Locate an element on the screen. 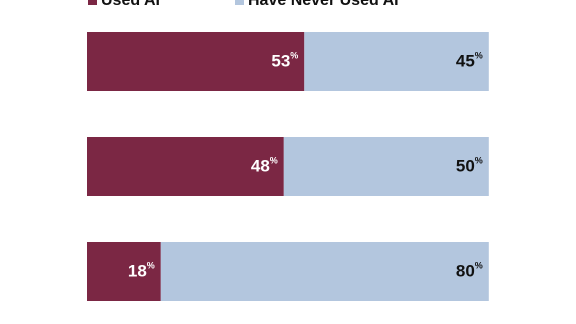 The image size is (576, 324). value-label: 50% is located at coordinates (469, 166).